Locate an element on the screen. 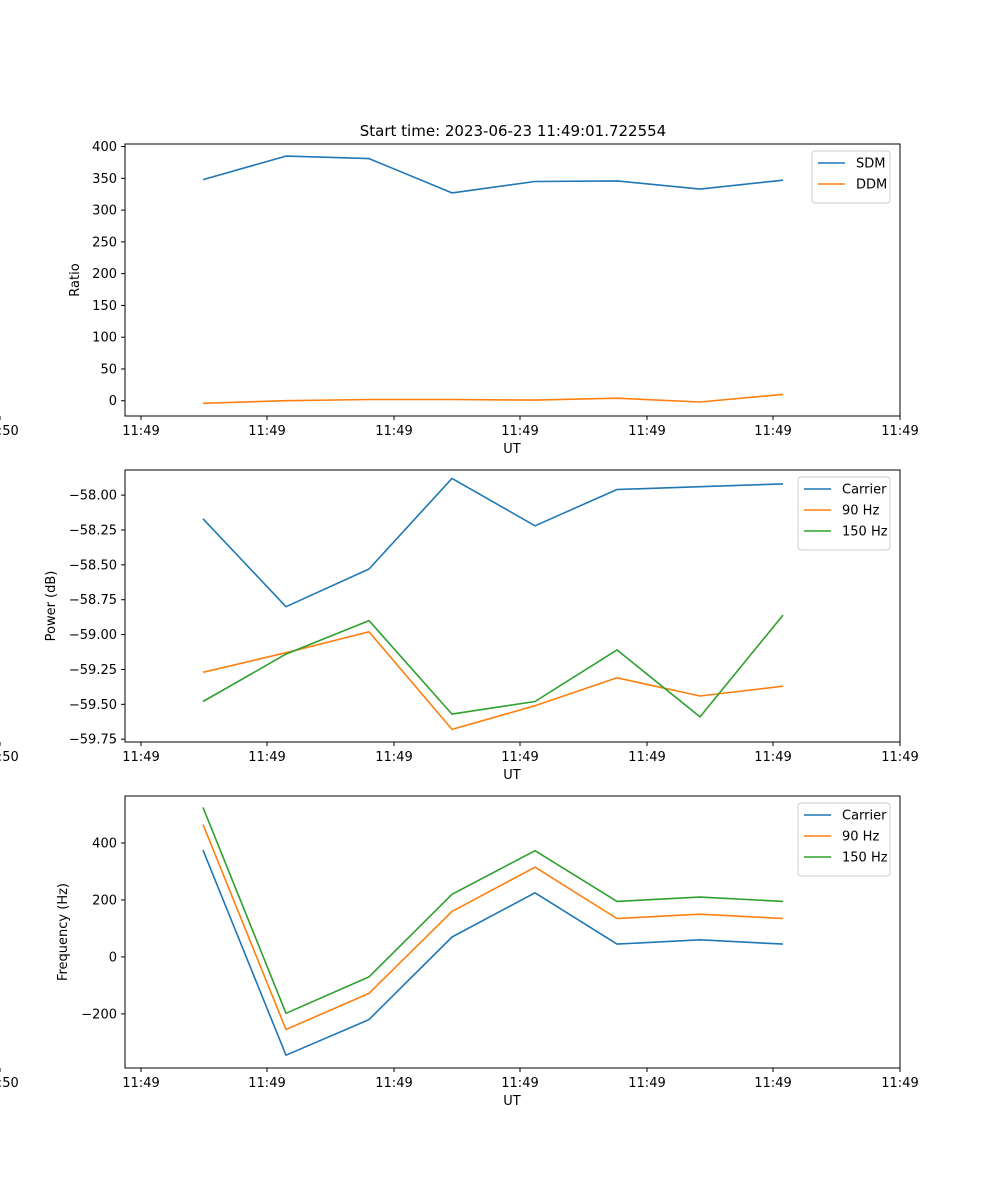  y-tick-label: −59.75 is located at coordinates (93, 740).